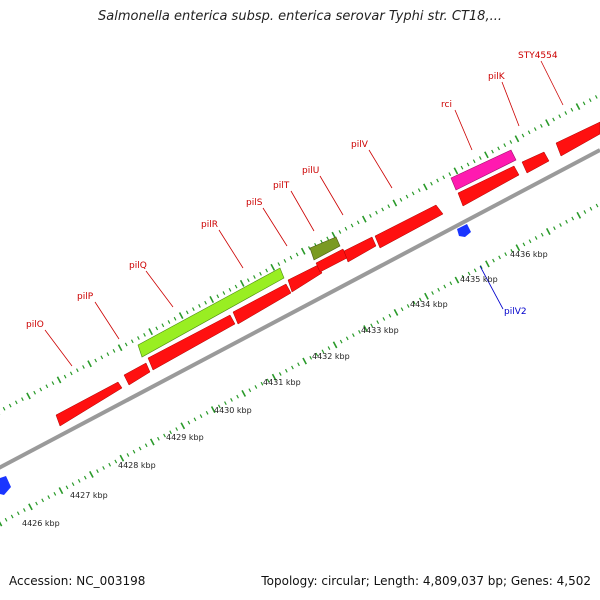  Describe the element at coordinates (538, 56) in the screenshot. I see `gene-label: STY4554` at that location.